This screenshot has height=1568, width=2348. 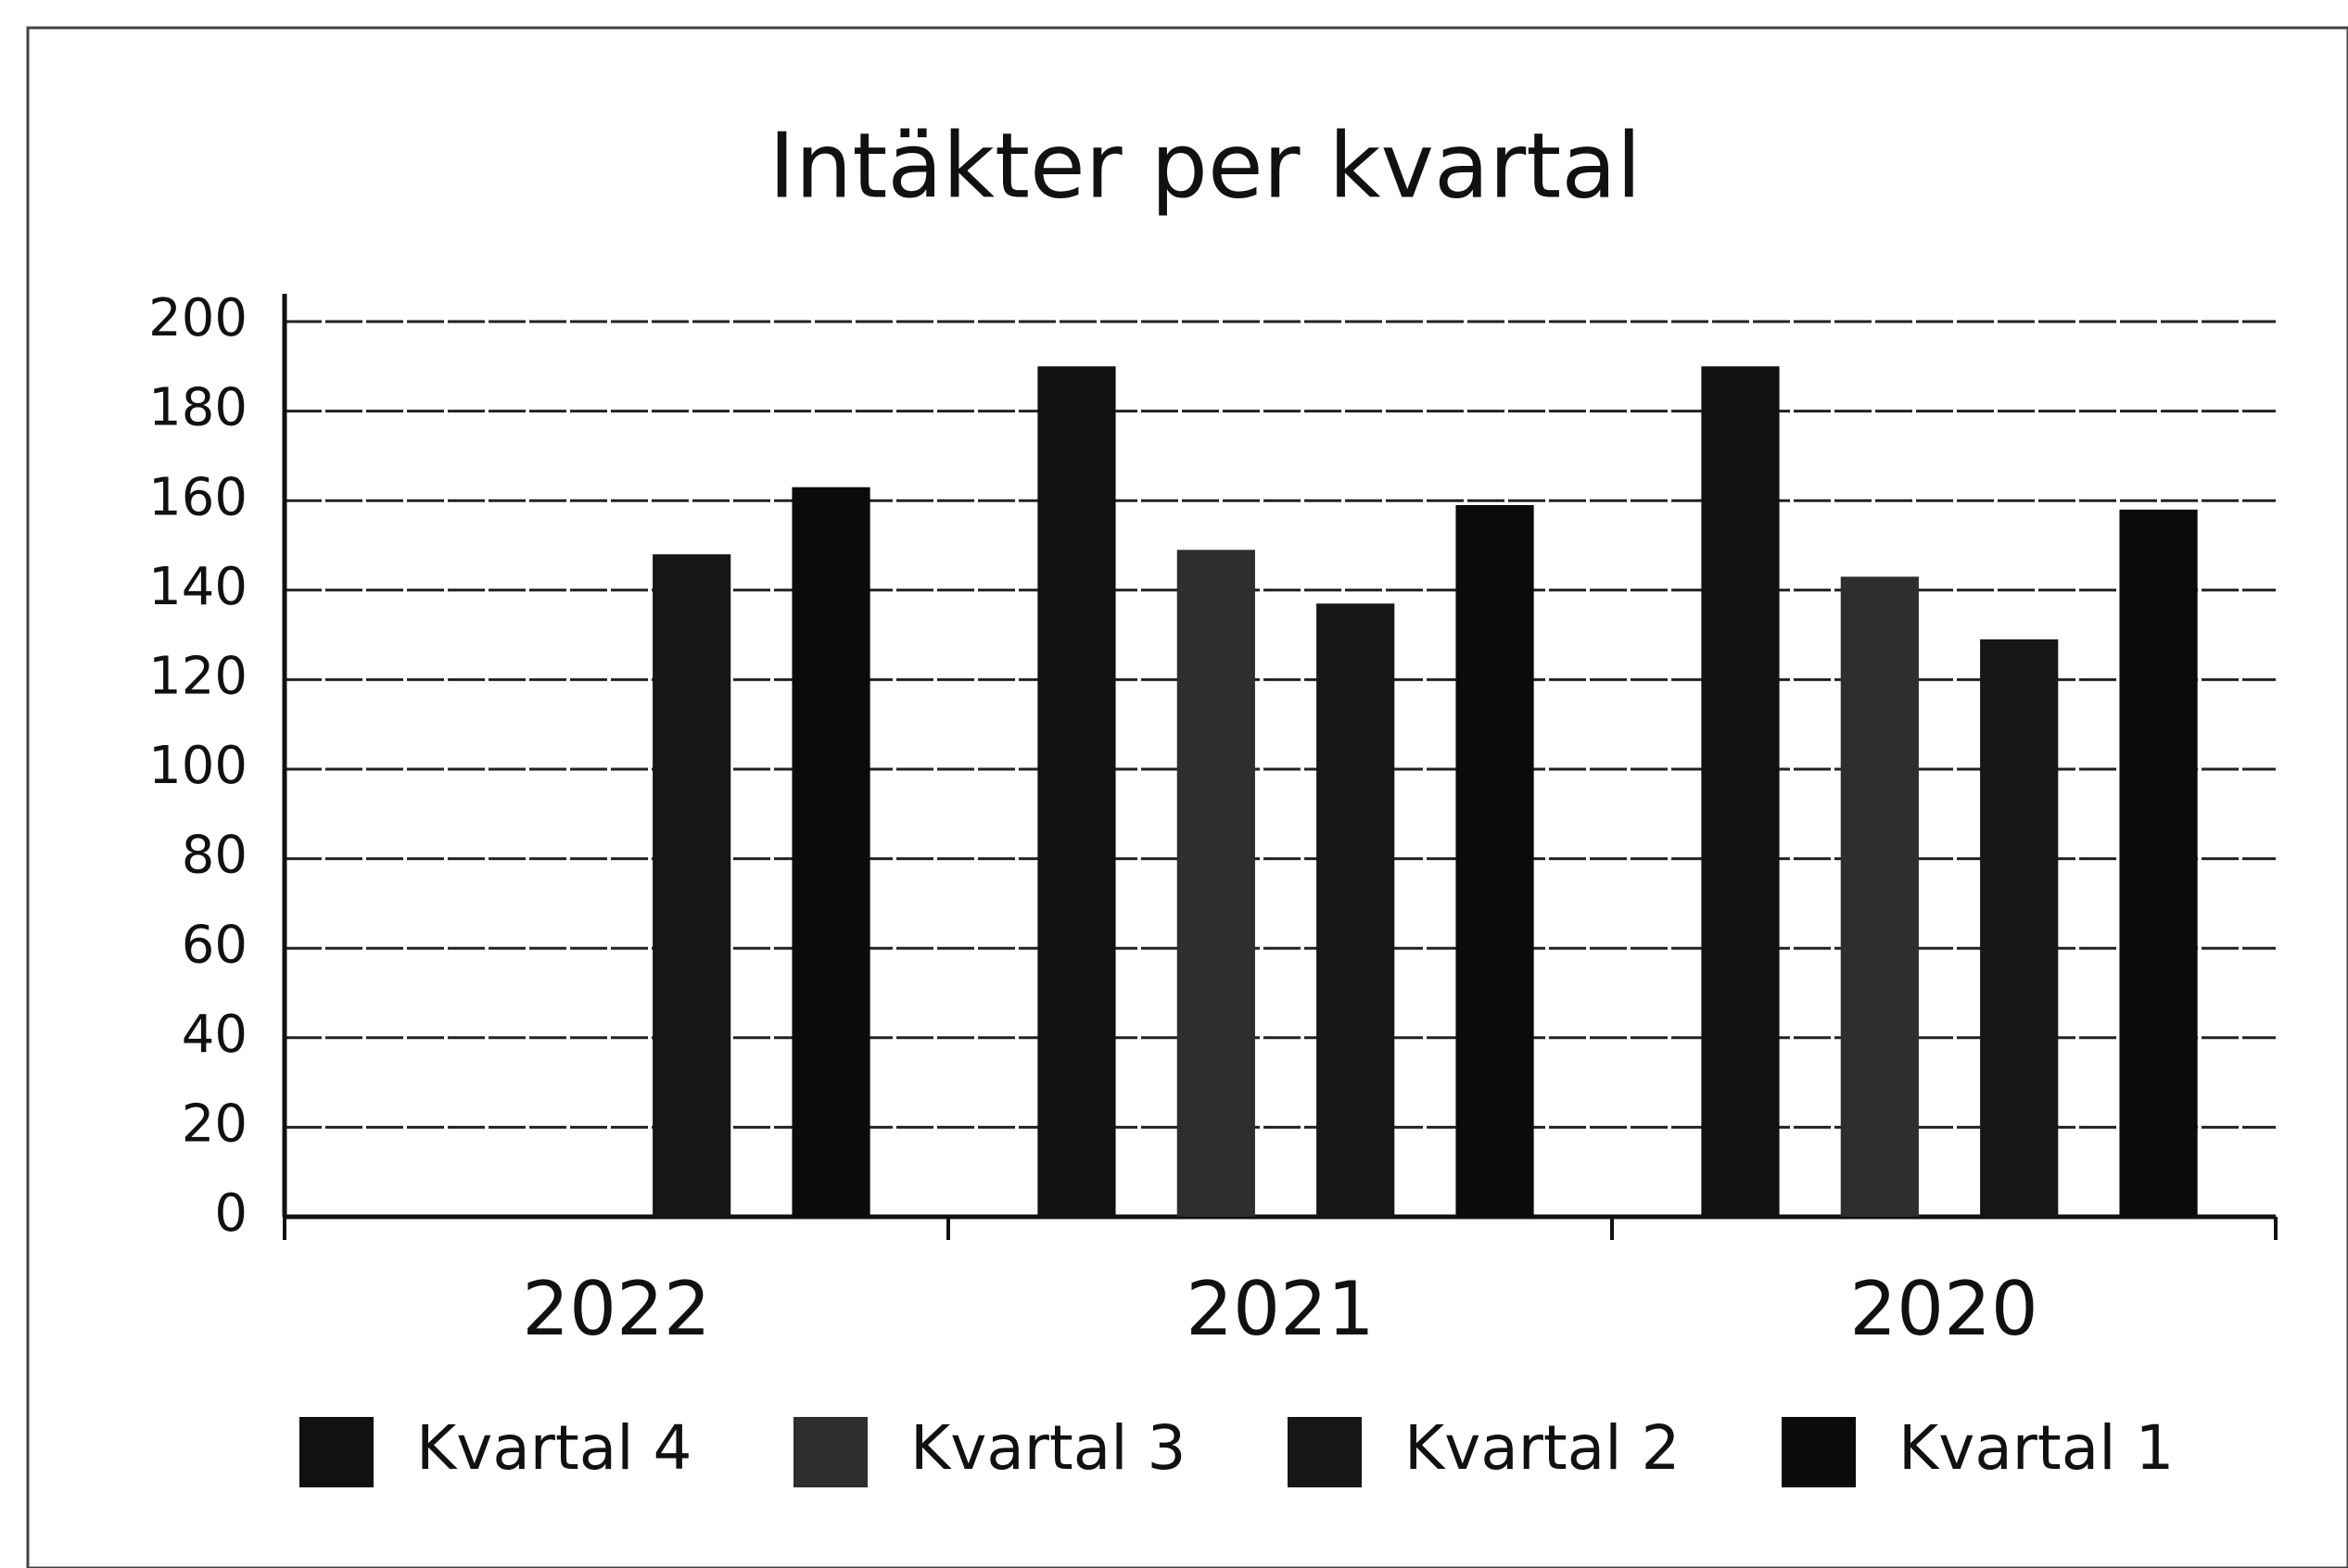 I want to click on y-tick-label: 180, so click(x=197, y=408).